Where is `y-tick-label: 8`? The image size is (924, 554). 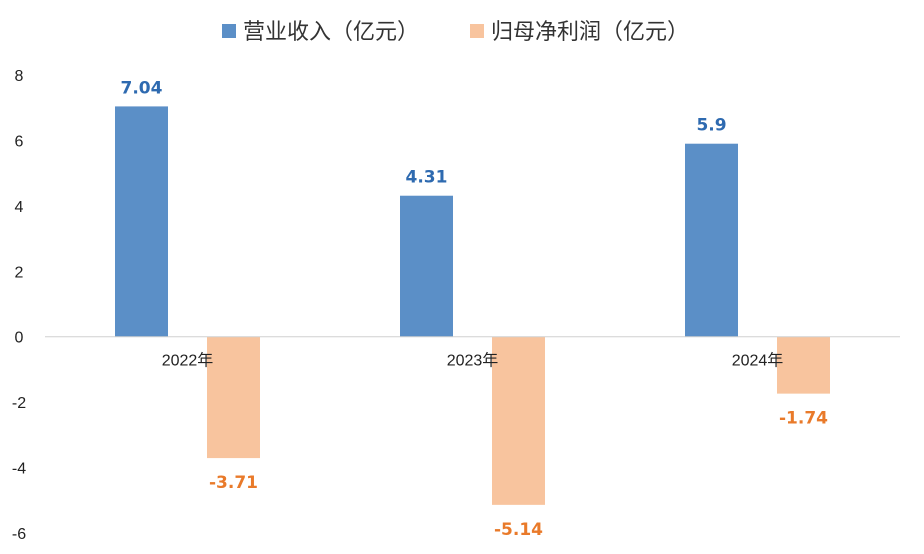
y-tick-label: 8 is located at coordinates (19, 76).